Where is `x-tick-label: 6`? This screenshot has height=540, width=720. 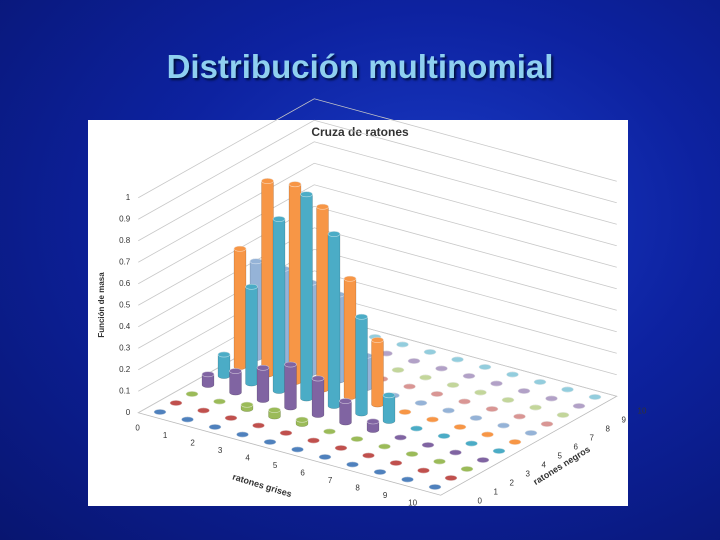 x-tick-label: 6 is located at coordinates (302, 473).